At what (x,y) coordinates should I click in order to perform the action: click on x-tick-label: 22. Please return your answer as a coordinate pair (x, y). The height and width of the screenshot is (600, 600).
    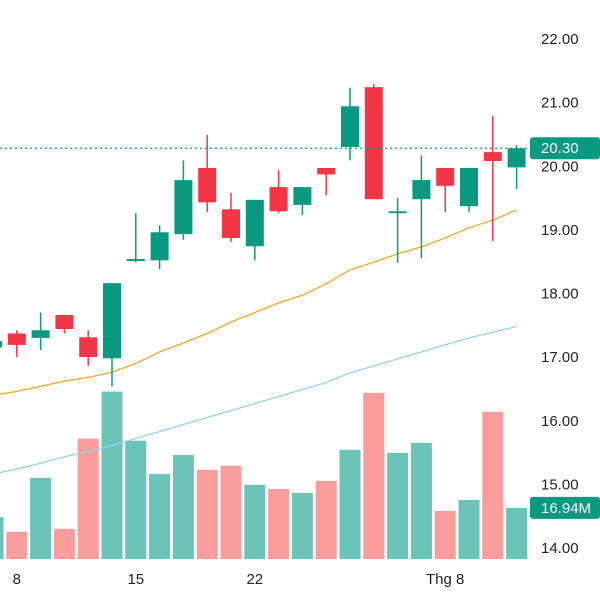
    Looking at the image, I should click on (254, 579).